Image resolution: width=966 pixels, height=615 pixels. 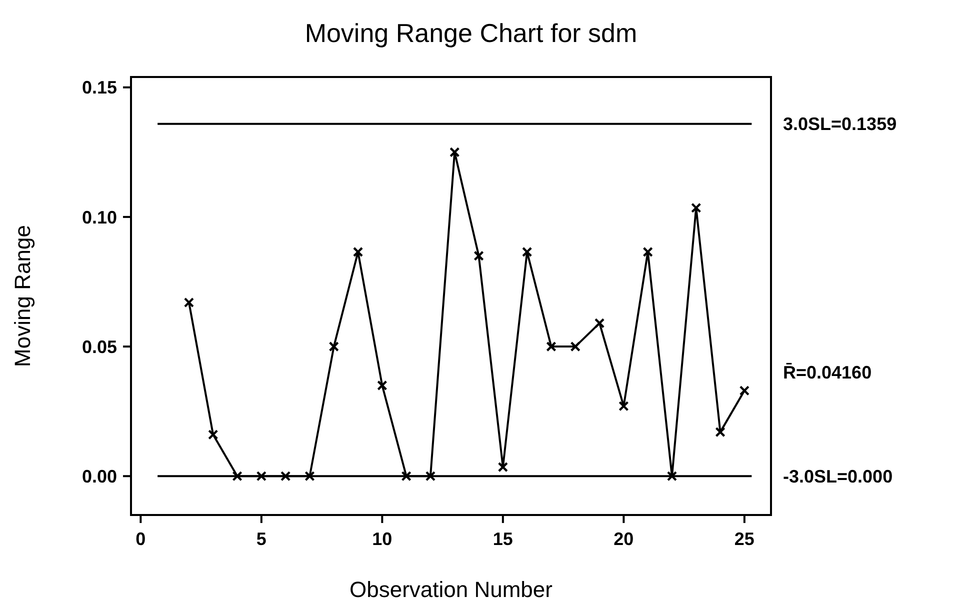 What do you see at coordinates (471, 33) in the screenshot?
I see `chart-title: Moving Range Chart for sdm` at bounding box center [471, 33].